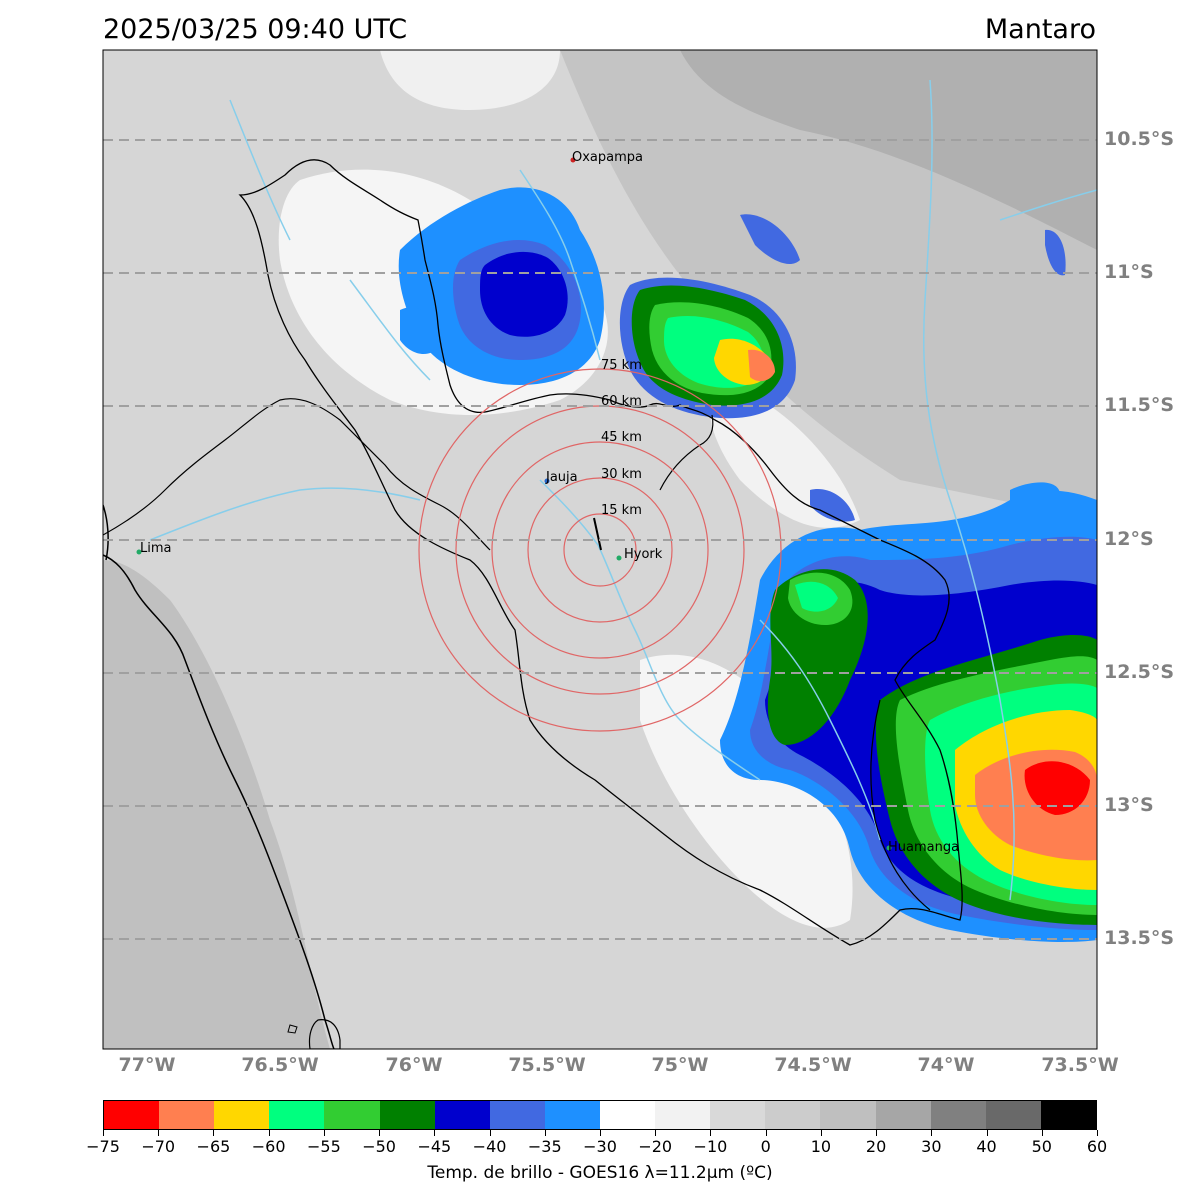 The height and width of the screenshot is (1200, 1200). I want to click on cloud-cell-sw-spring, so click(816, 596).